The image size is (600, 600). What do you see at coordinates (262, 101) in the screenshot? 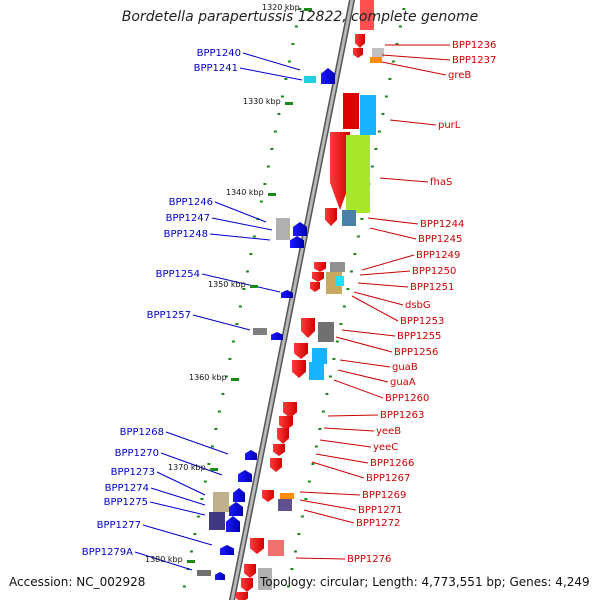
I see `kbp-marker: 1330 kbp` at bounding box center [262, 101].